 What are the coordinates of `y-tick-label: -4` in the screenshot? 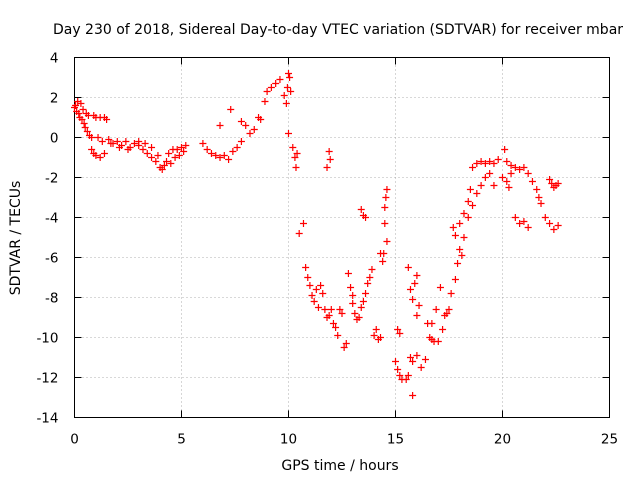 It's located at (51, 219).